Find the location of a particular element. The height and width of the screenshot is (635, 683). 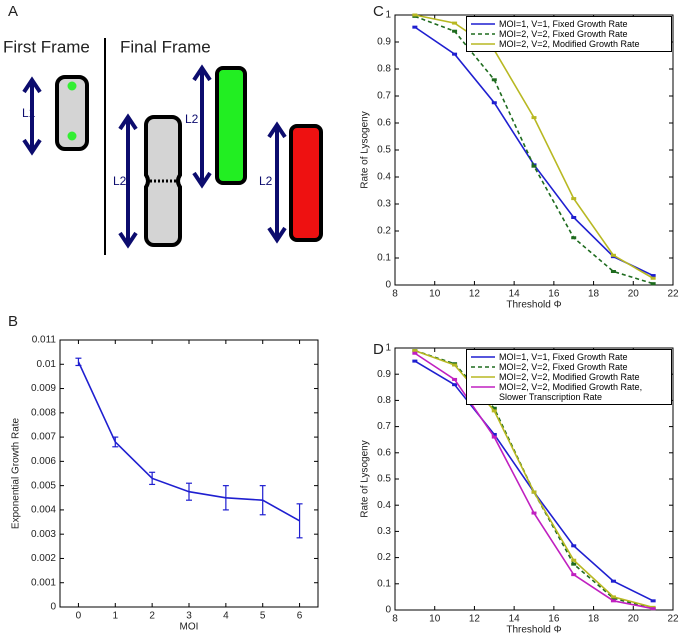

y-tick-label: 0.006 is located at coordinates (43, 461).